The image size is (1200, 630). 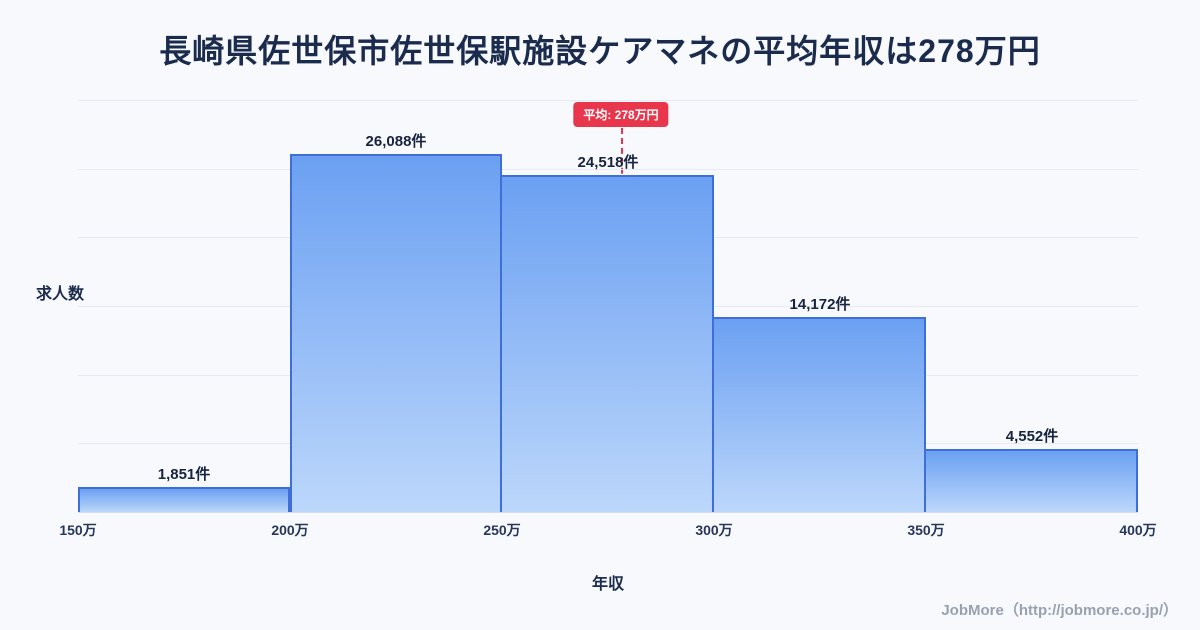 What do you see at coordinates (1138, 530) in the screenshot?
I see `x-tick-label: 400万` at bounding box center [1138, 530].